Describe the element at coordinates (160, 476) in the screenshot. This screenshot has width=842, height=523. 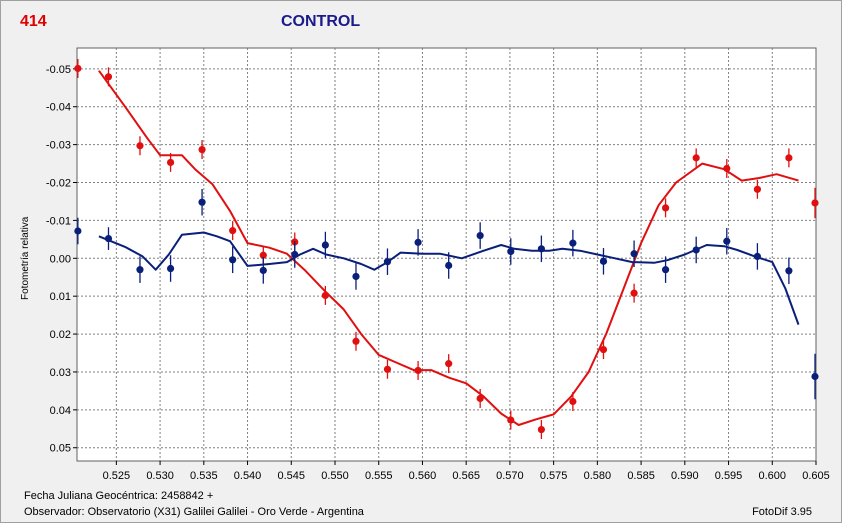
I see `x-tick-label: 0.530` at that location.